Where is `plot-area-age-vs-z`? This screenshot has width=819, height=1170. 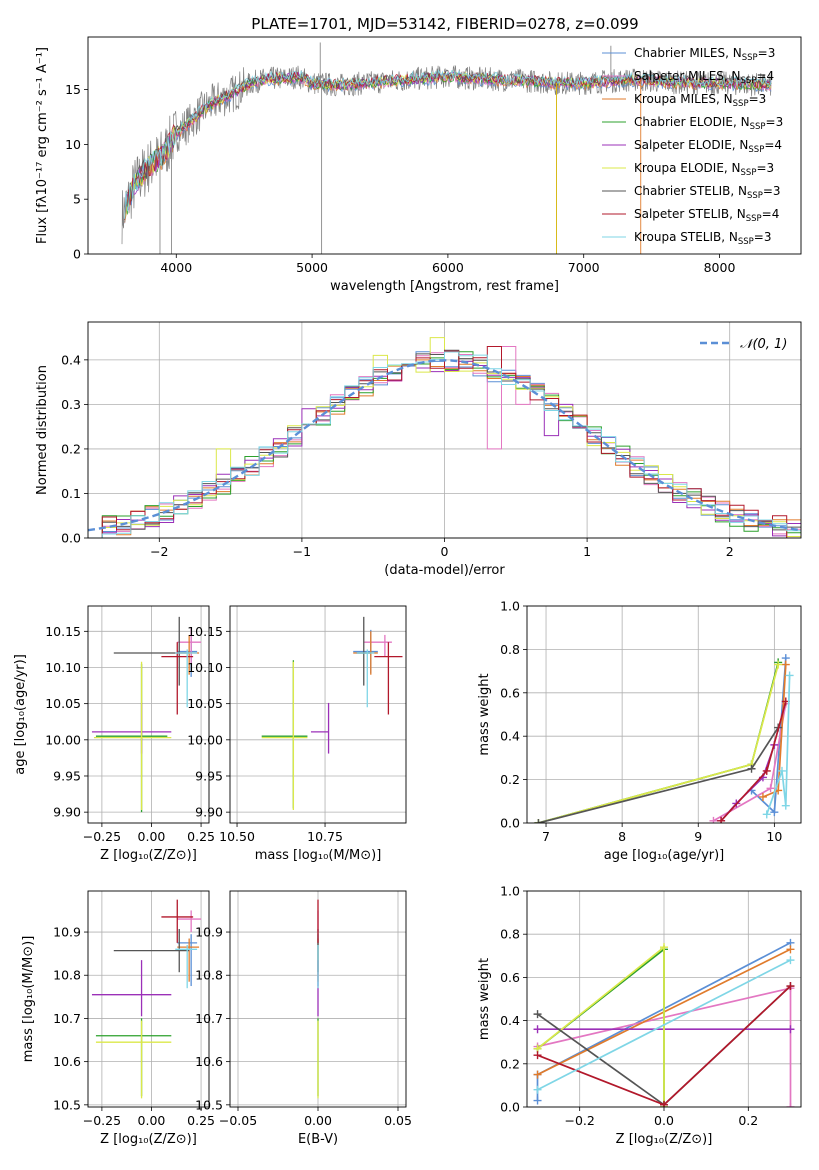 plot-area-age-vs-z is located at coordinates (146, 714).